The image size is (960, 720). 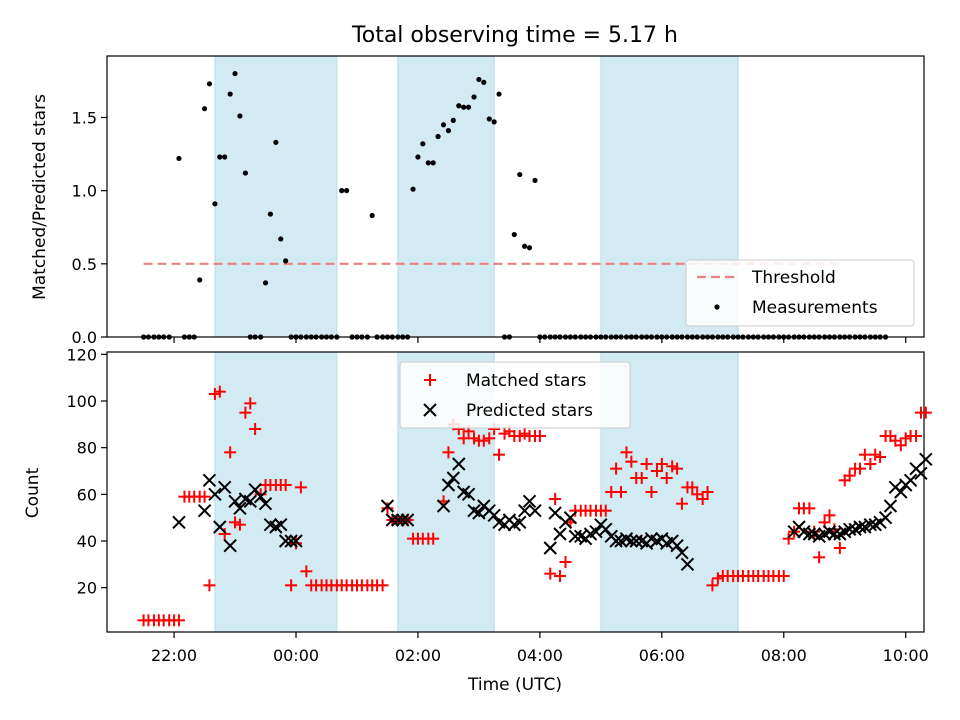 What do you see at coordinates (87, 448) in the screenshot?
I see `y-tick-label: 80` at bounding box center [87, 448].